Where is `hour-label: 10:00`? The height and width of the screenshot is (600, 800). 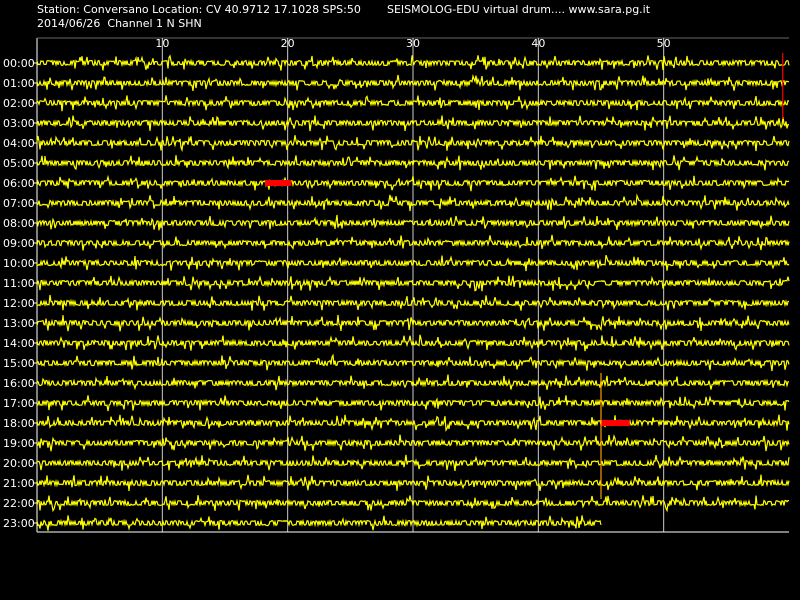 hour-label: 10:00 is located at coordinates (19, 263).